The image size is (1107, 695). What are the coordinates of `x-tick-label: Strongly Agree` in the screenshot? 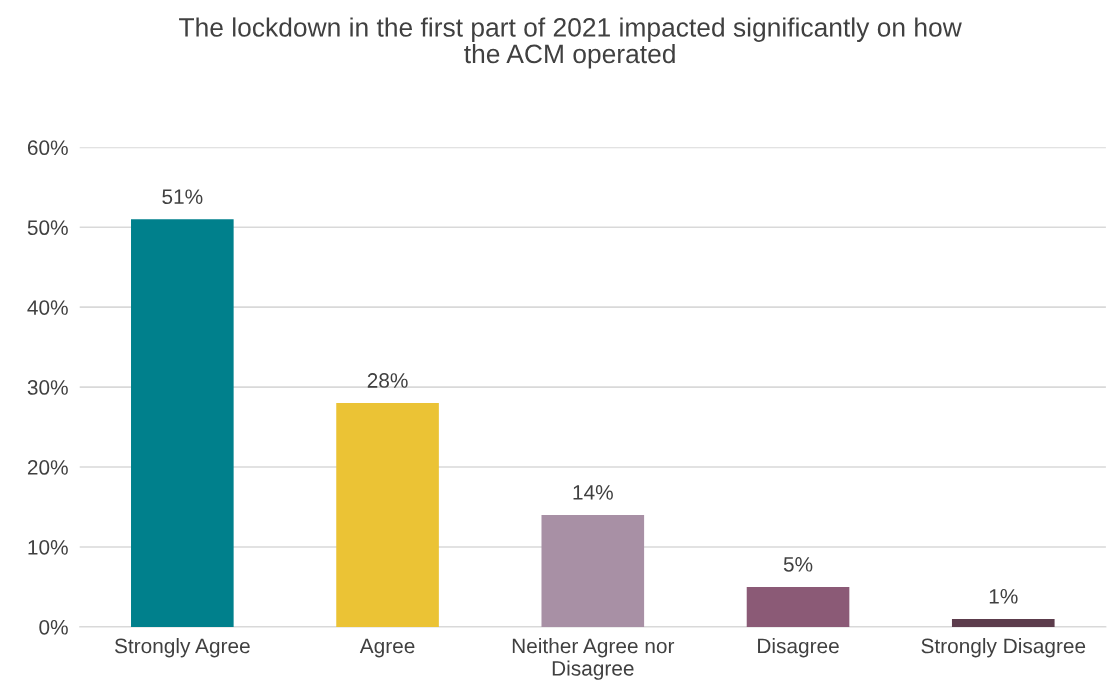 It's located at (182, 648).